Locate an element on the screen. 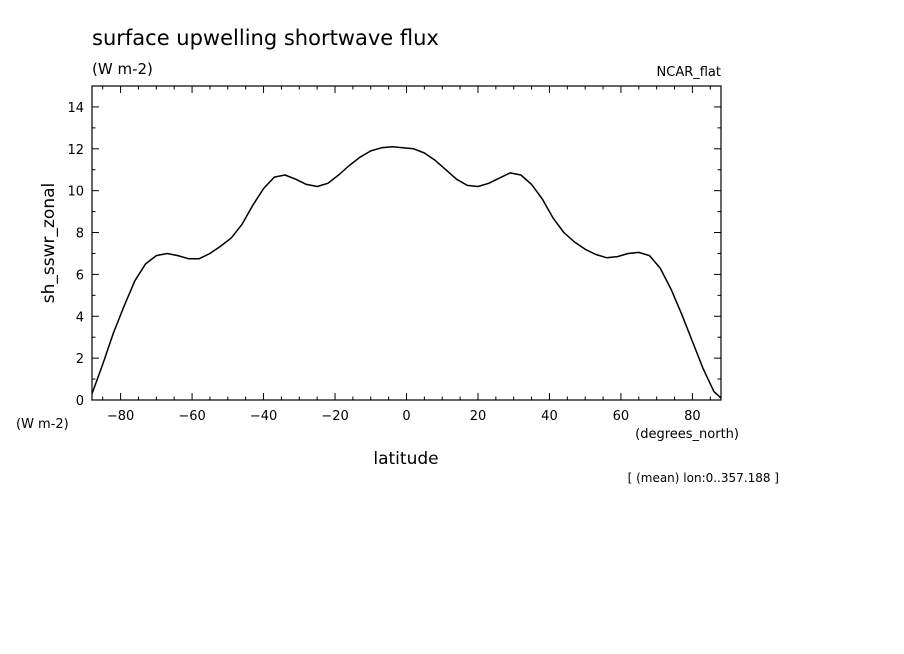  x-tick-label: 40 is located at coordinates (549, 416).